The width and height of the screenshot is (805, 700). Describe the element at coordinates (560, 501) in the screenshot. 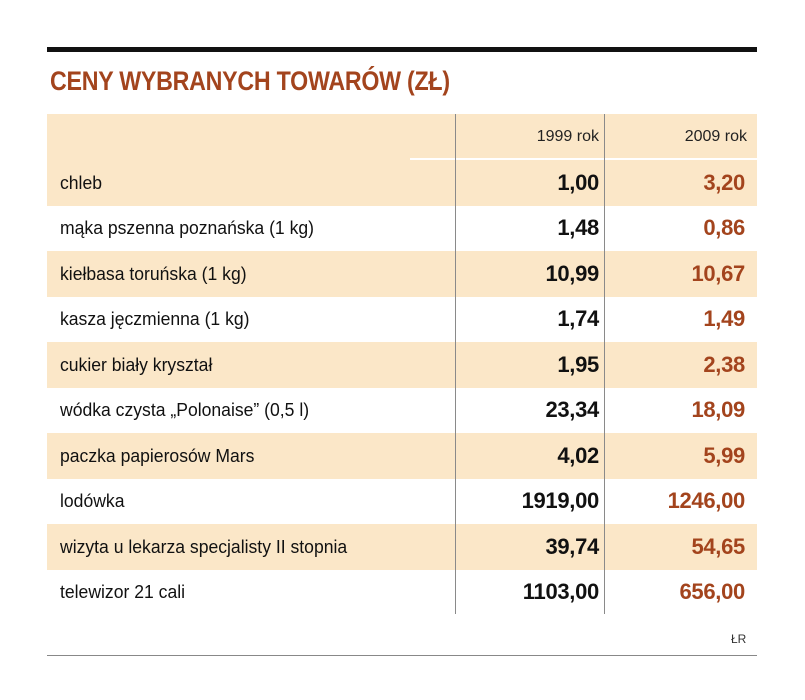

I see `value-1999: 1919,00` at that location.